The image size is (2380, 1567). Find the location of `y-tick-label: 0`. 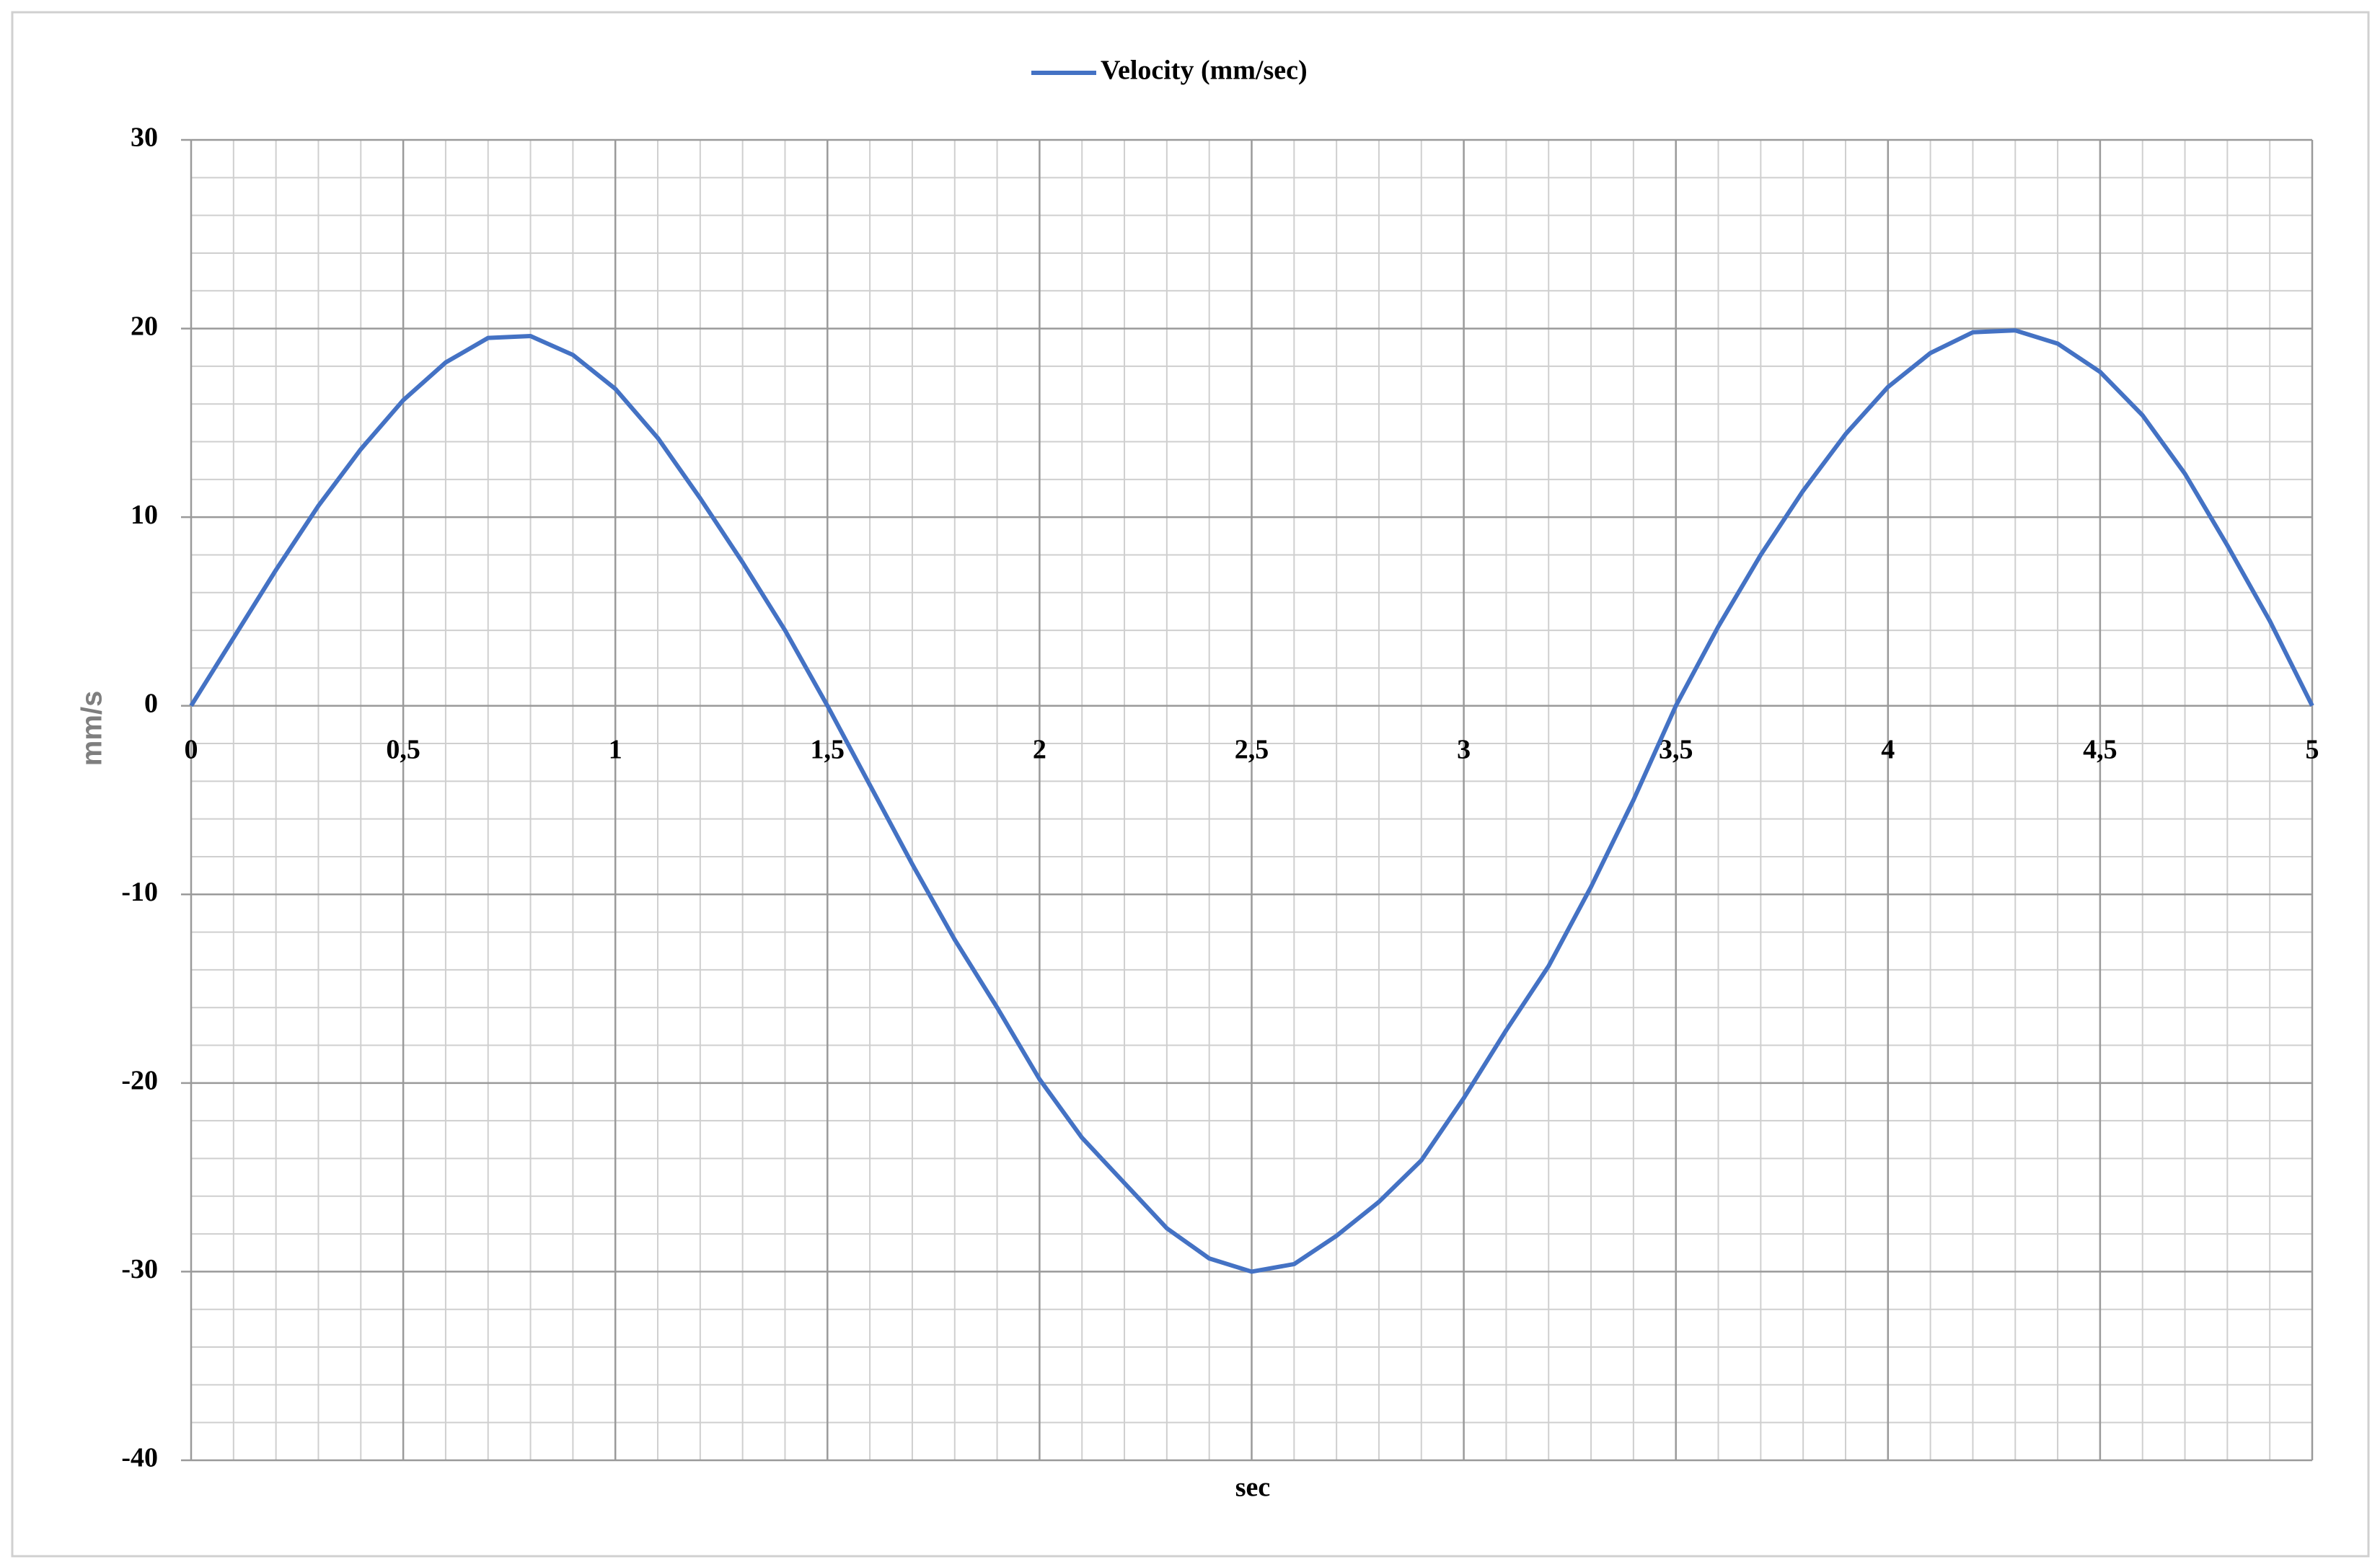

y-tick-label: 0 is located at coordinates (151, 703).